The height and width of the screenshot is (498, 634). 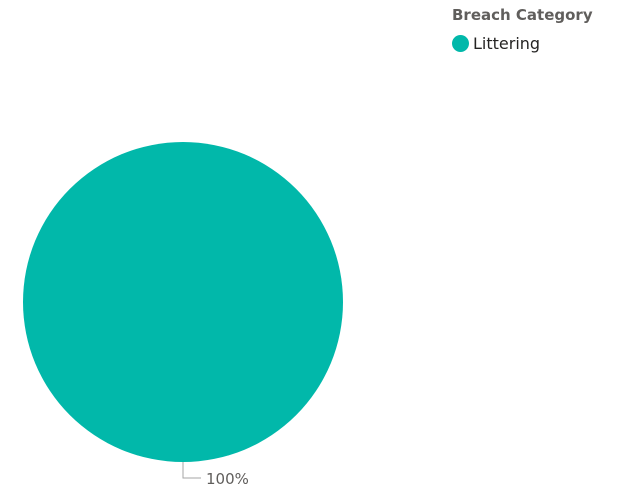 I want to click on data-label-leader-line, so click(x=191, y=470).